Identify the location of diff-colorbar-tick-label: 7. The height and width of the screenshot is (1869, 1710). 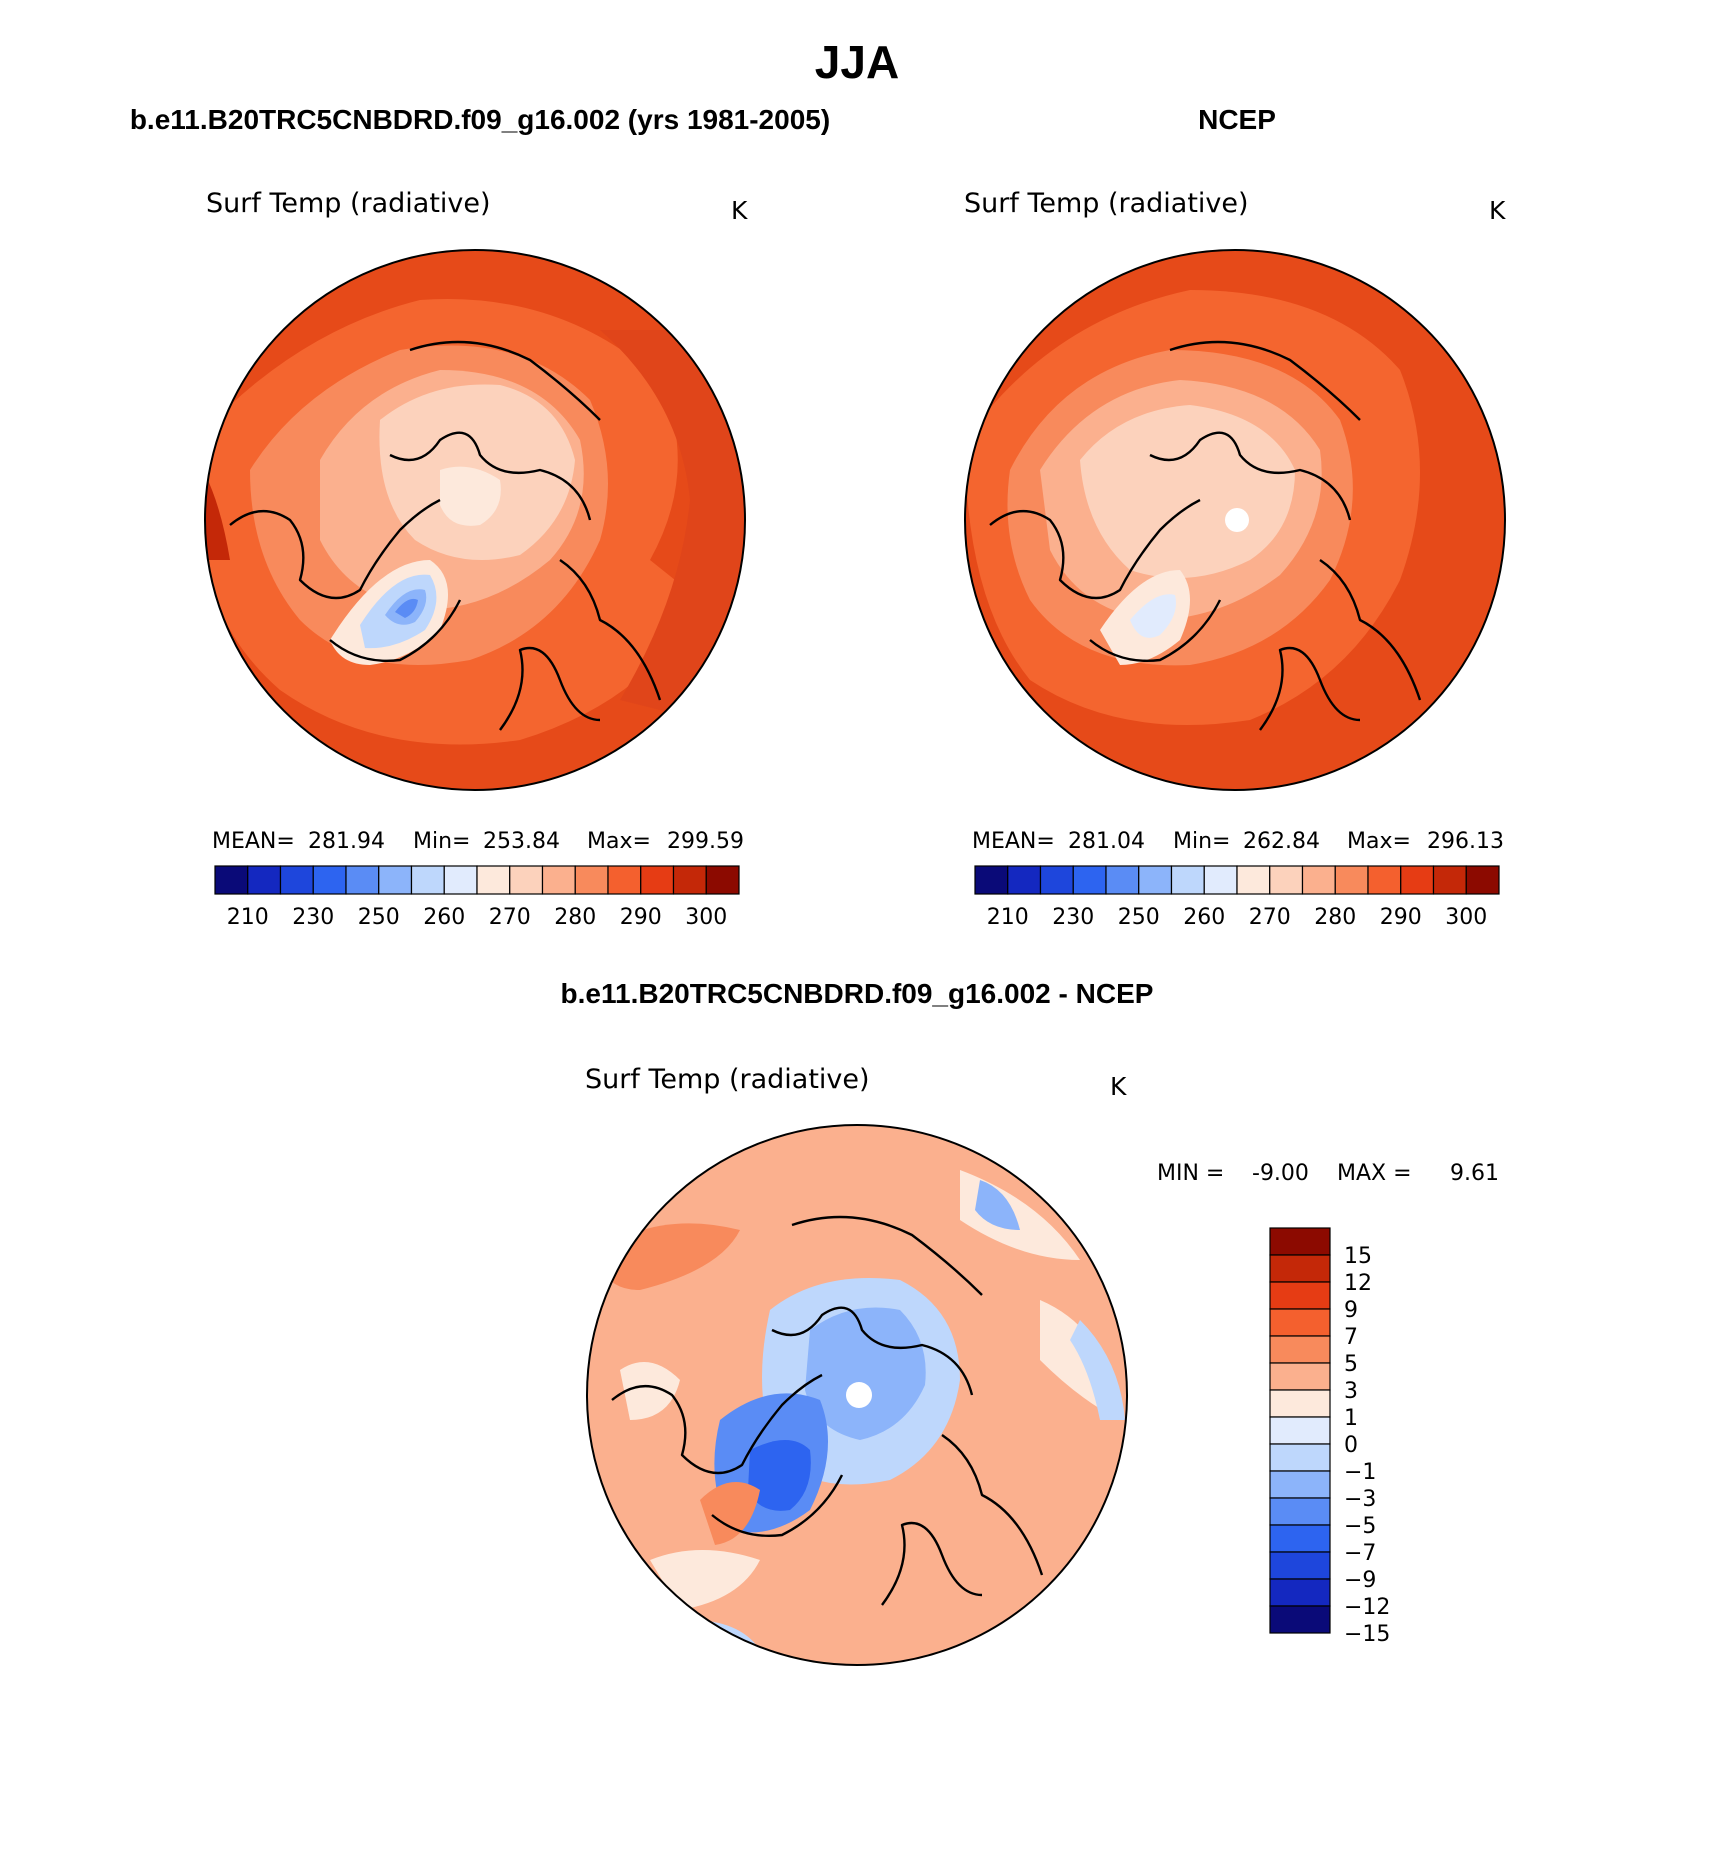
(1351, 1337).